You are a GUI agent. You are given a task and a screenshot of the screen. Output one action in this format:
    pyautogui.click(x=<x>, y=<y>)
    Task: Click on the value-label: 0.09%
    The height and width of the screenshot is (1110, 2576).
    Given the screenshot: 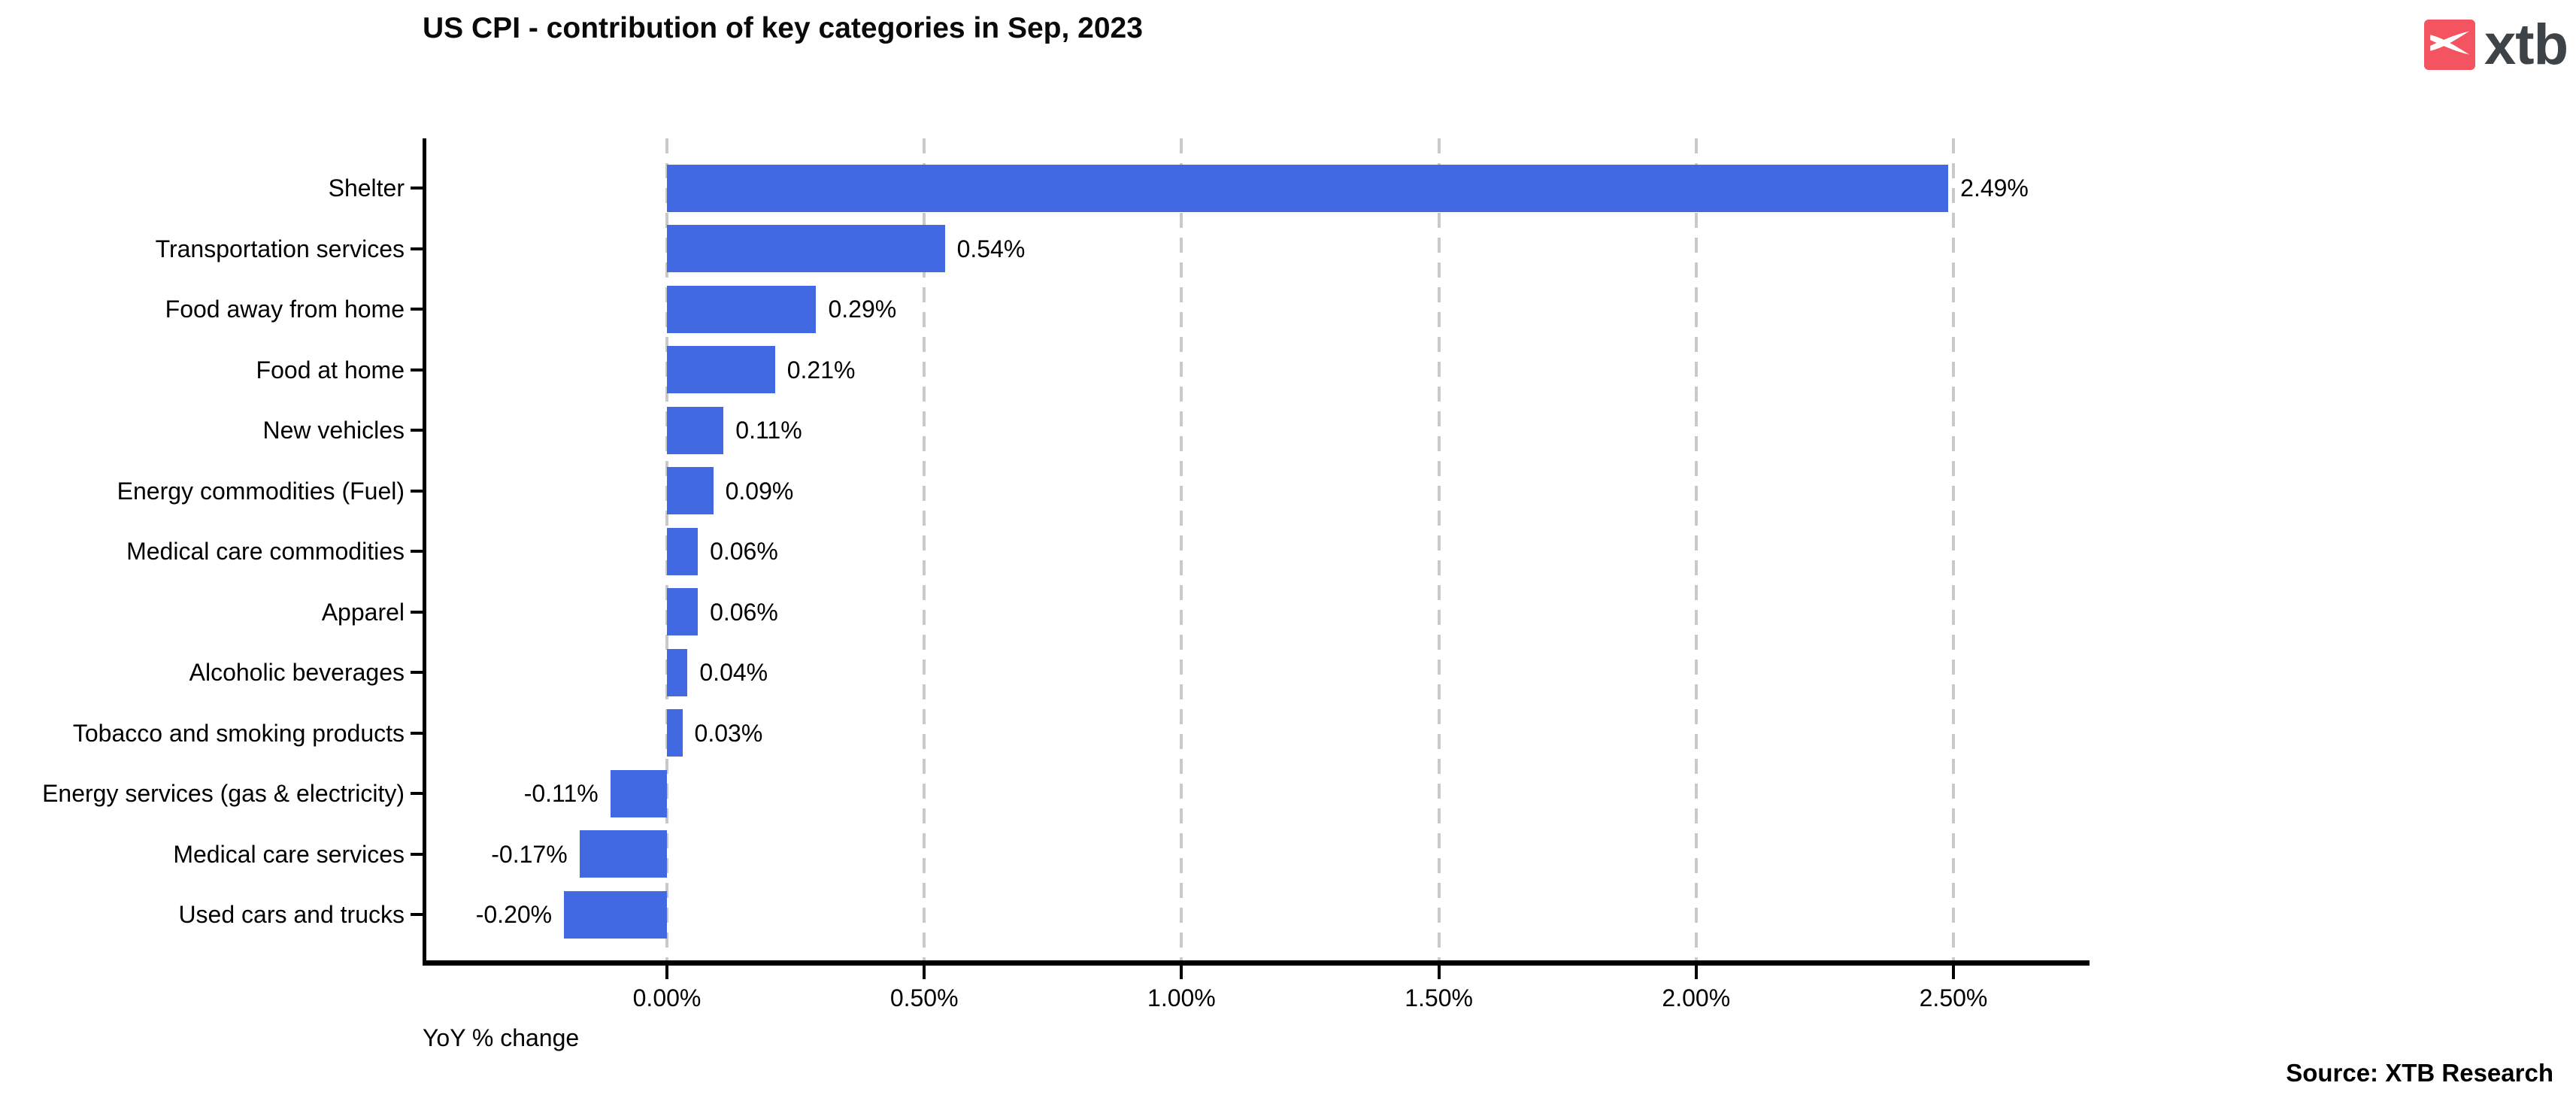 What is the action you would take?
    pyautogui.click(x=759, y=491)
    